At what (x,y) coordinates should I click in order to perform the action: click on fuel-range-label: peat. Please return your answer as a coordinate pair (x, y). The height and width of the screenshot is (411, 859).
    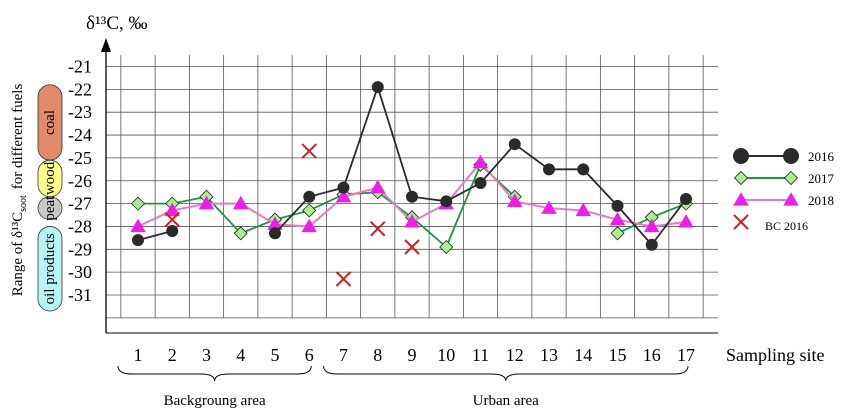
    Looking at the image, I should click on (50, 208).